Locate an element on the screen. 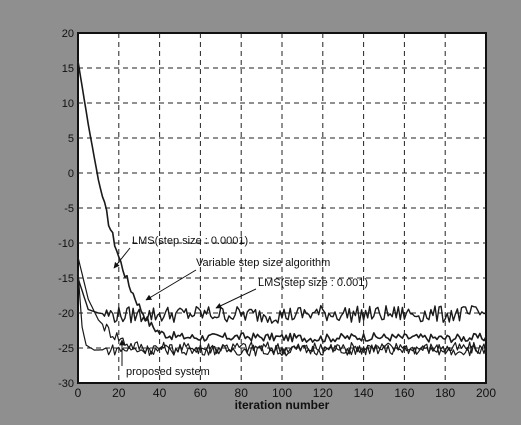 The image size is (521, 425). x-tick-label: 100 is located at coordinates (282, 393).